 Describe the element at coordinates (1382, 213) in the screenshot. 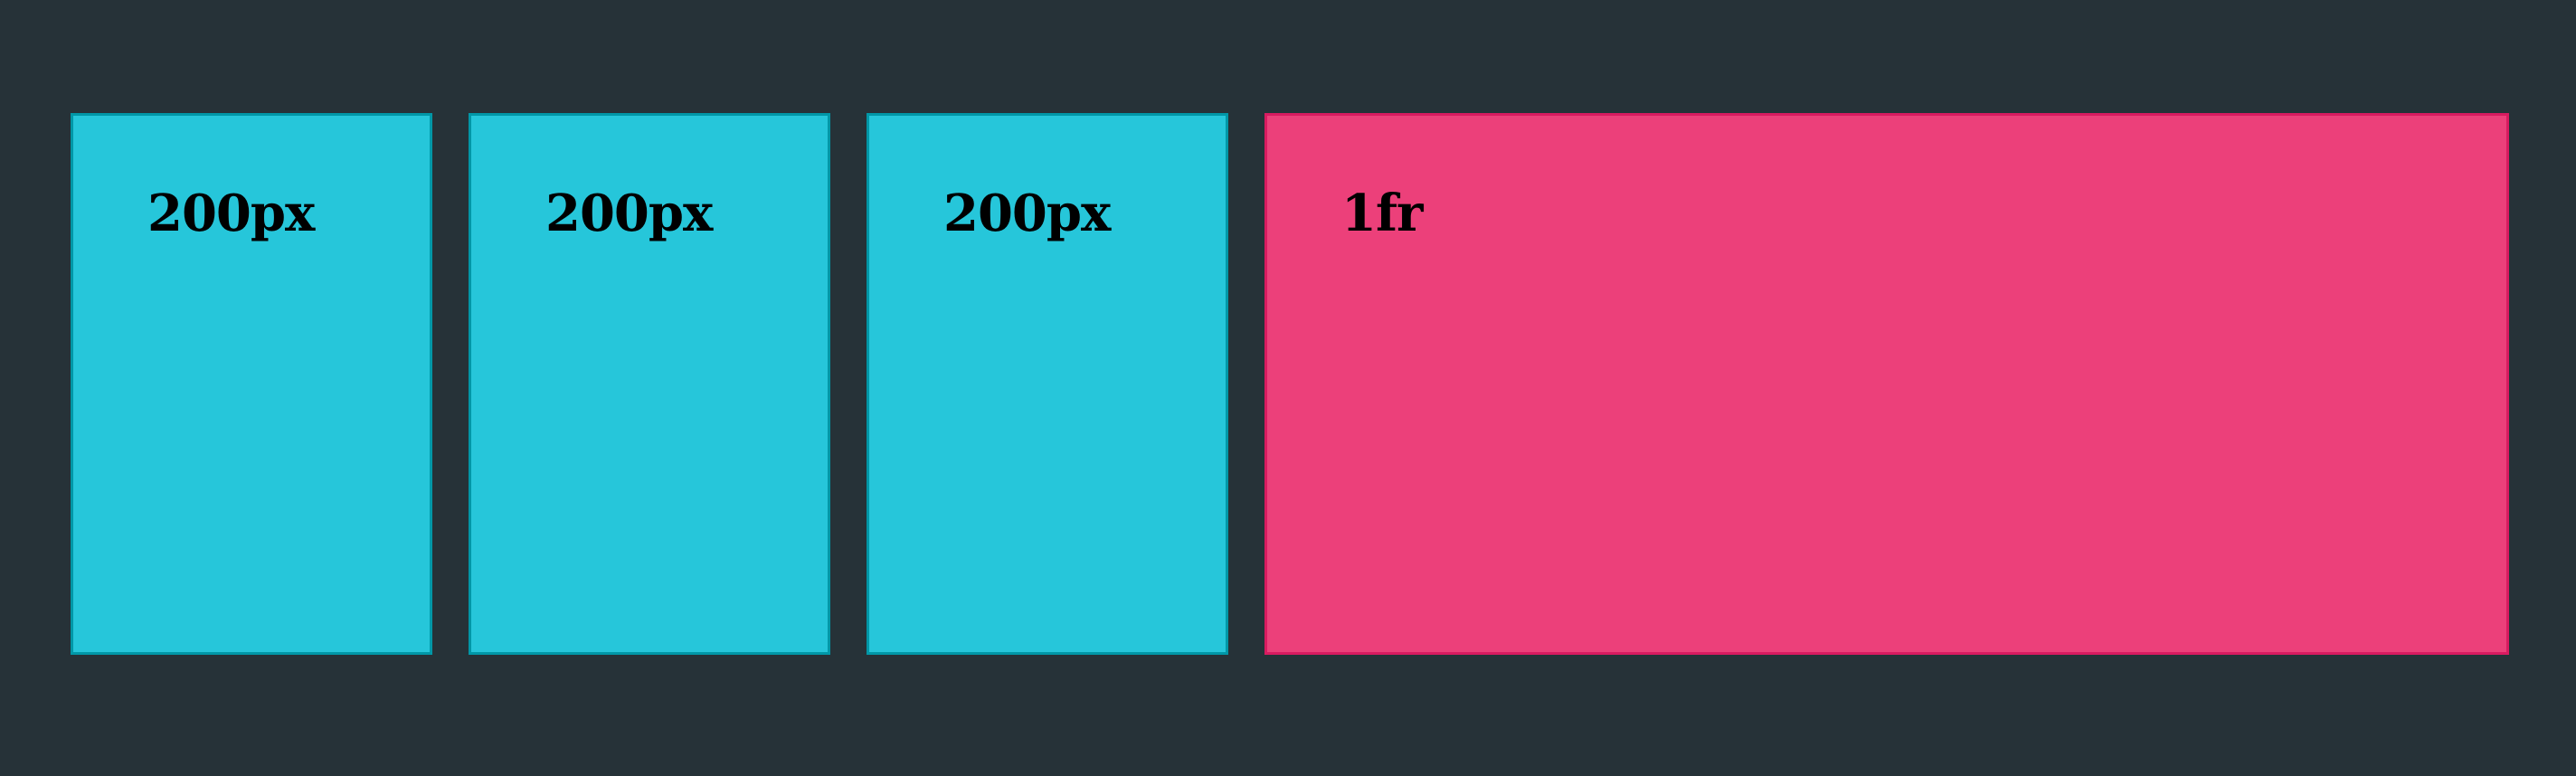

I see `column-size-label: 1fr` at that location.